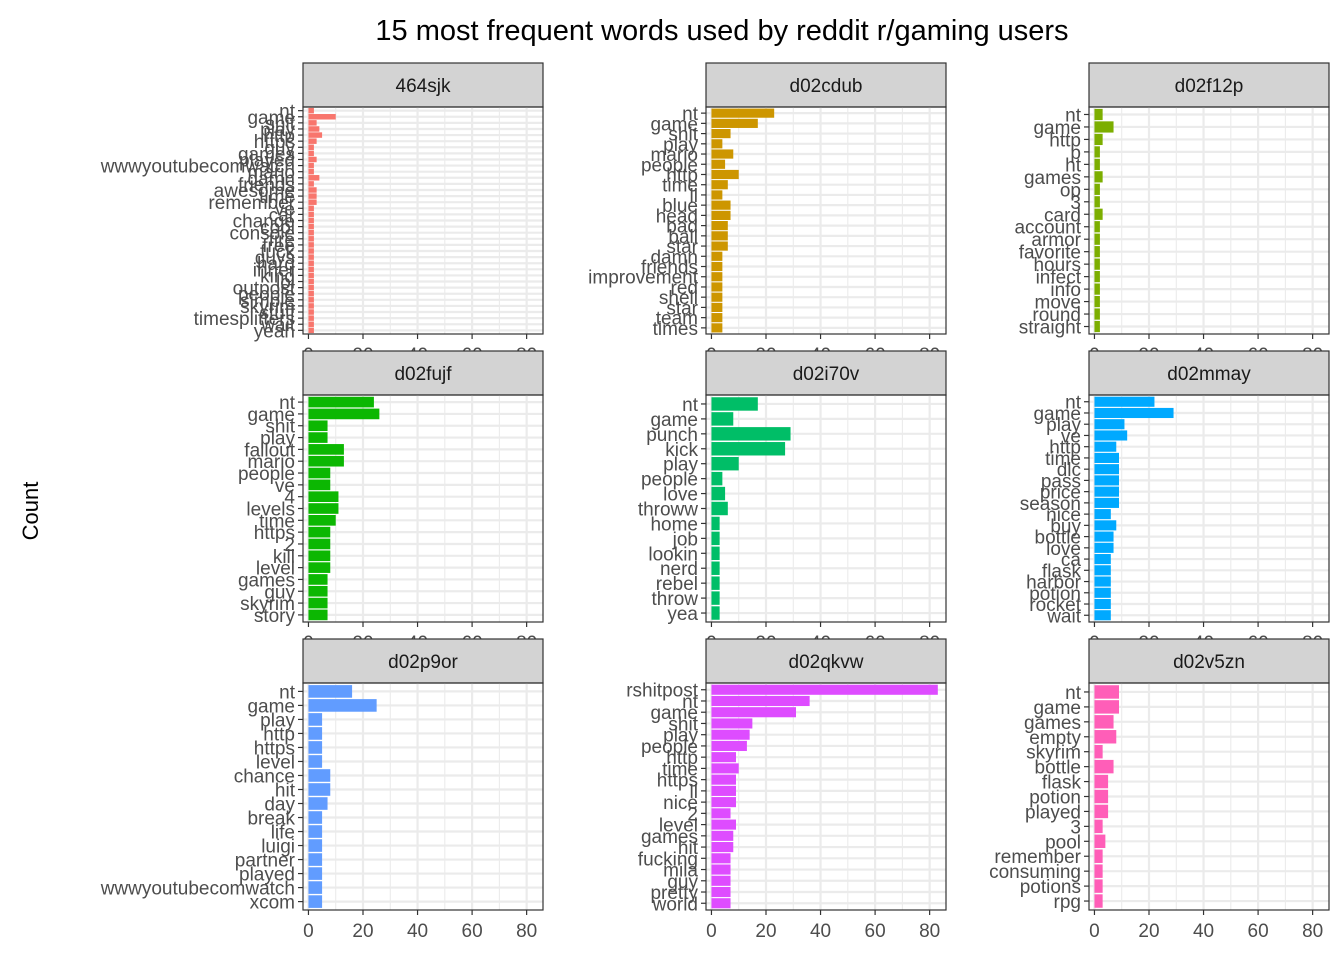  Describe the element at coordinates (283, 833) in the screenshot. I see `category-label: life` at that location.